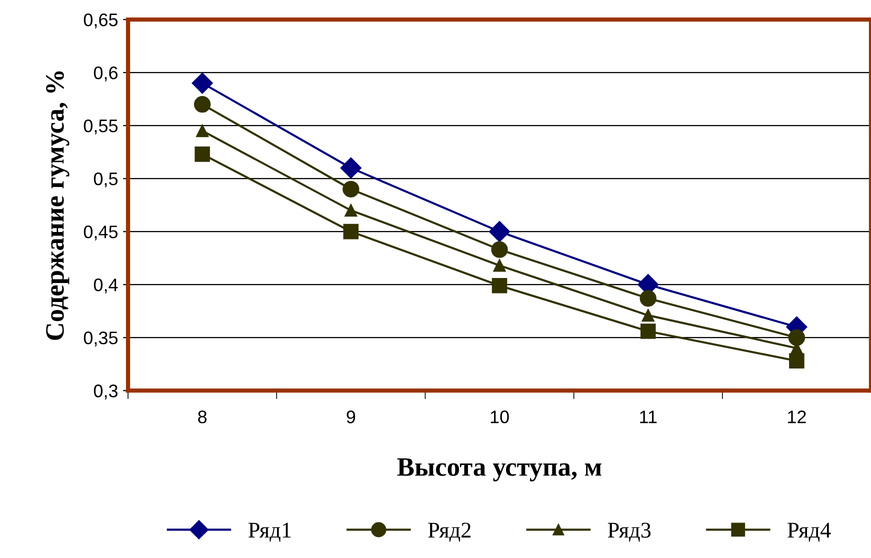 The image size is (871, 558). I want to click on legend-label: Ряд2, so click(449, 532).